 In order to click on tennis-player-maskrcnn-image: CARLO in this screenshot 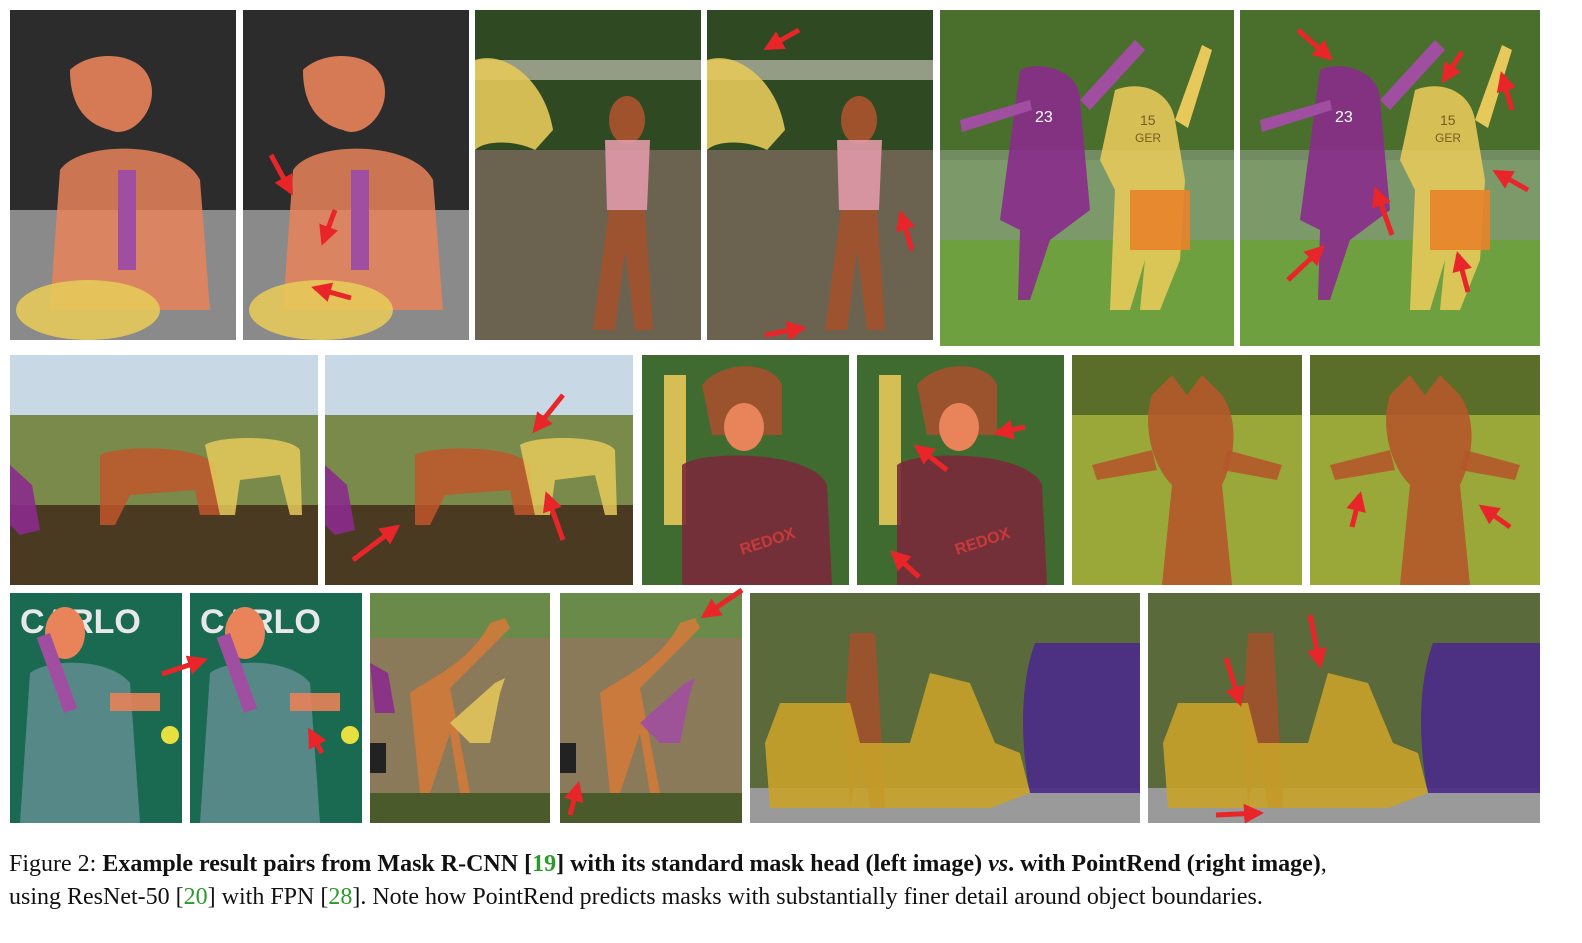, I will do `click(96, 708)`.